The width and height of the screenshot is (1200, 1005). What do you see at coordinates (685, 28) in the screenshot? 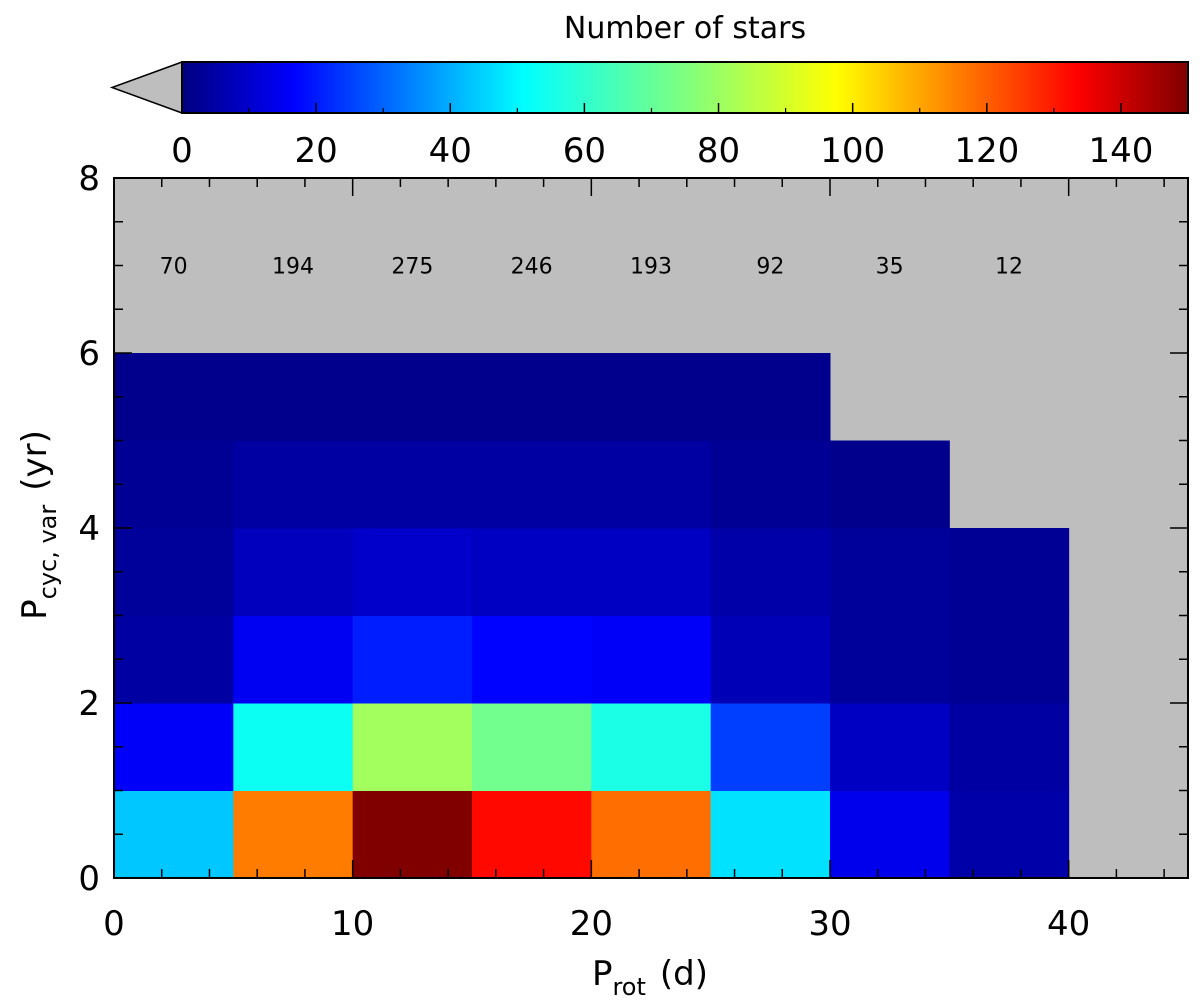
I see `colorbar-title: Number of stars` at bounding box center [685, 28].